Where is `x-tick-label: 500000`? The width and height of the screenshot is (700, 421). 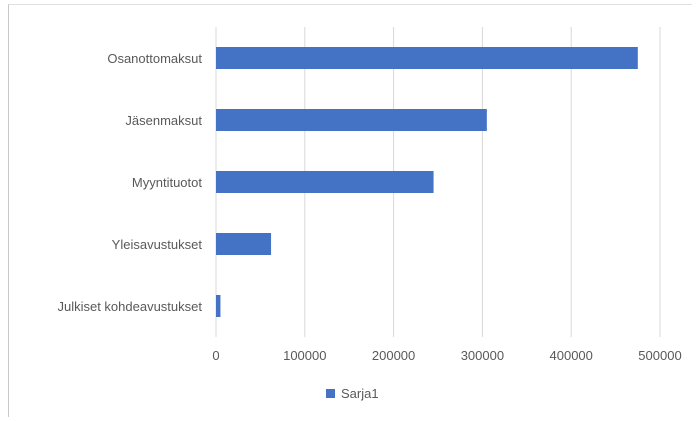 x-tick-label: 500000 is located at coordinates (659, 355).